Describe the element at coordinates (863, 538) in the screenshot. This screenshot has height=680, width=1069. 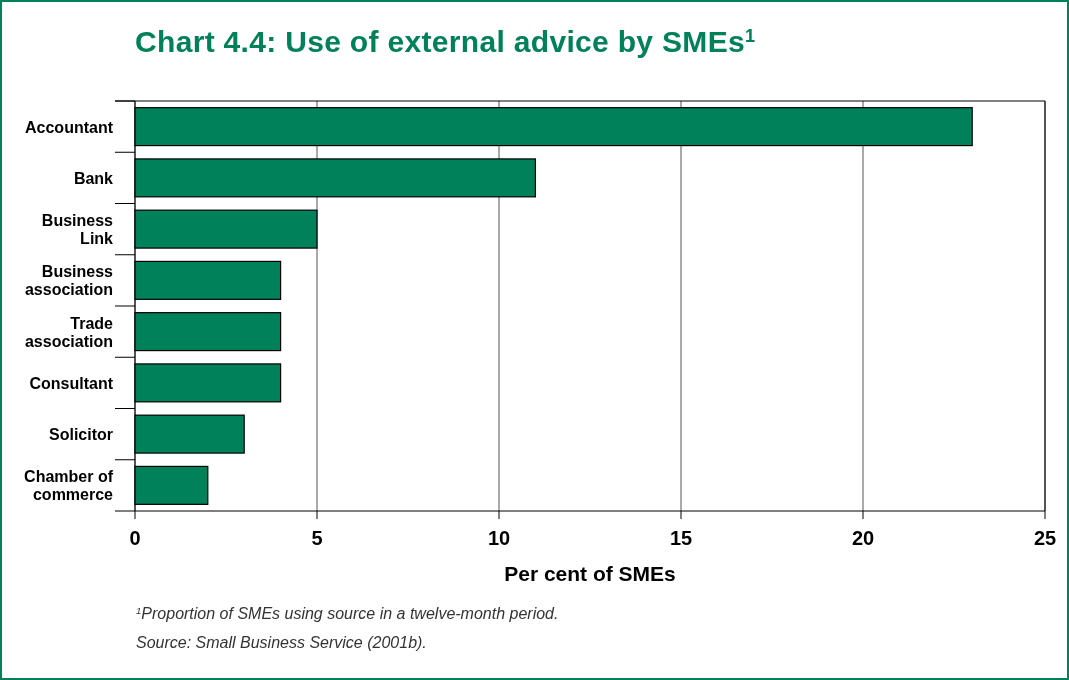
I see `x-tick-label: 20` at that location.